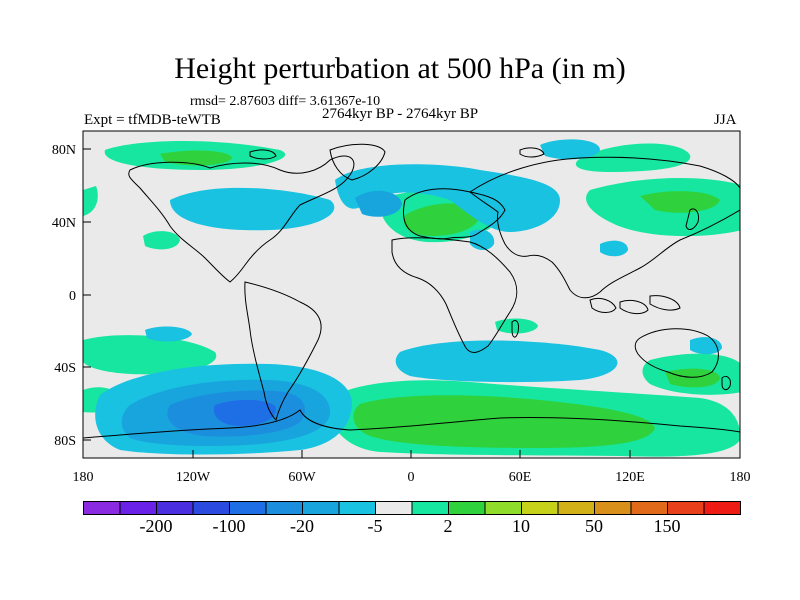 The height and width of the screenshot is (600, 800). Describe the element at coordinates (400, 114) in the screenshot. I see `period-label: 2764kyr BP - 2764kyr BP` at that location.